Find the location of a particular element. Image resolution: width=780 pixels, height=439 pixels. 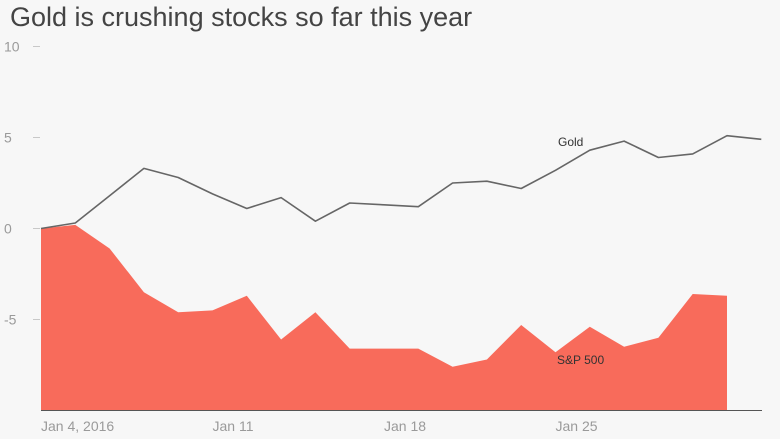

x-tick-label: Jan 25 is located at coordinates (577, 426).